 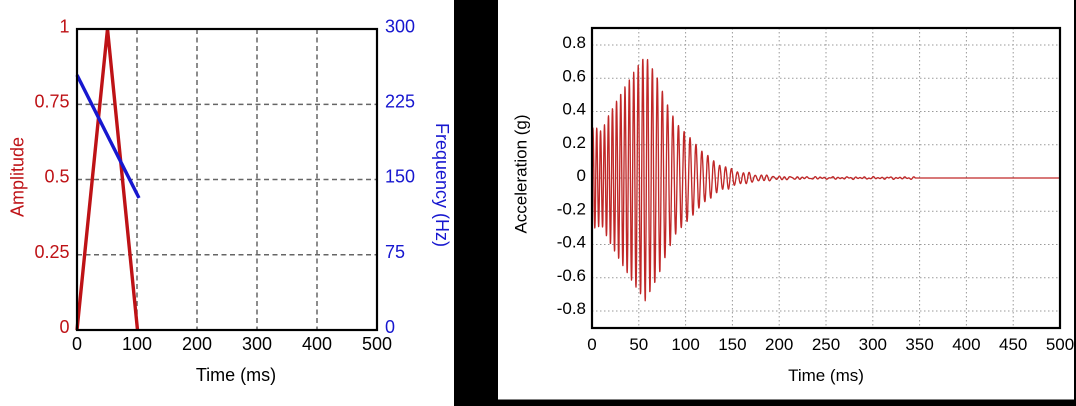 I want to click on svg-text: Frequency (Hz), so click(x=442, y=185).